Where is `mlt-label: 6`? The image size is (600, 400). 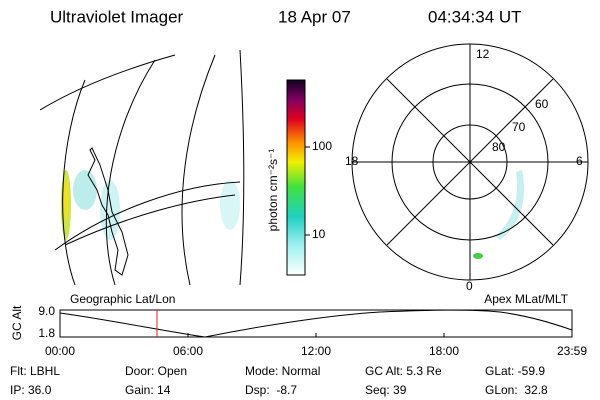
mlt-label: 6 is located at coordinates (579, 161).